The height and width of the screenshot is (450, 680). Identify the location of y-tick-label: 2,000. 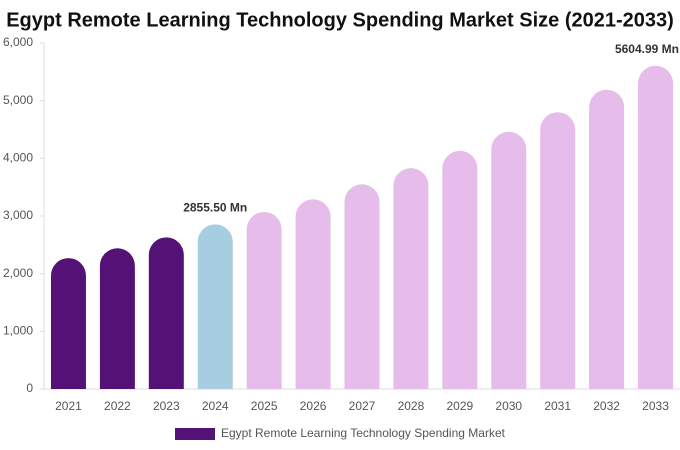
(18, 273).